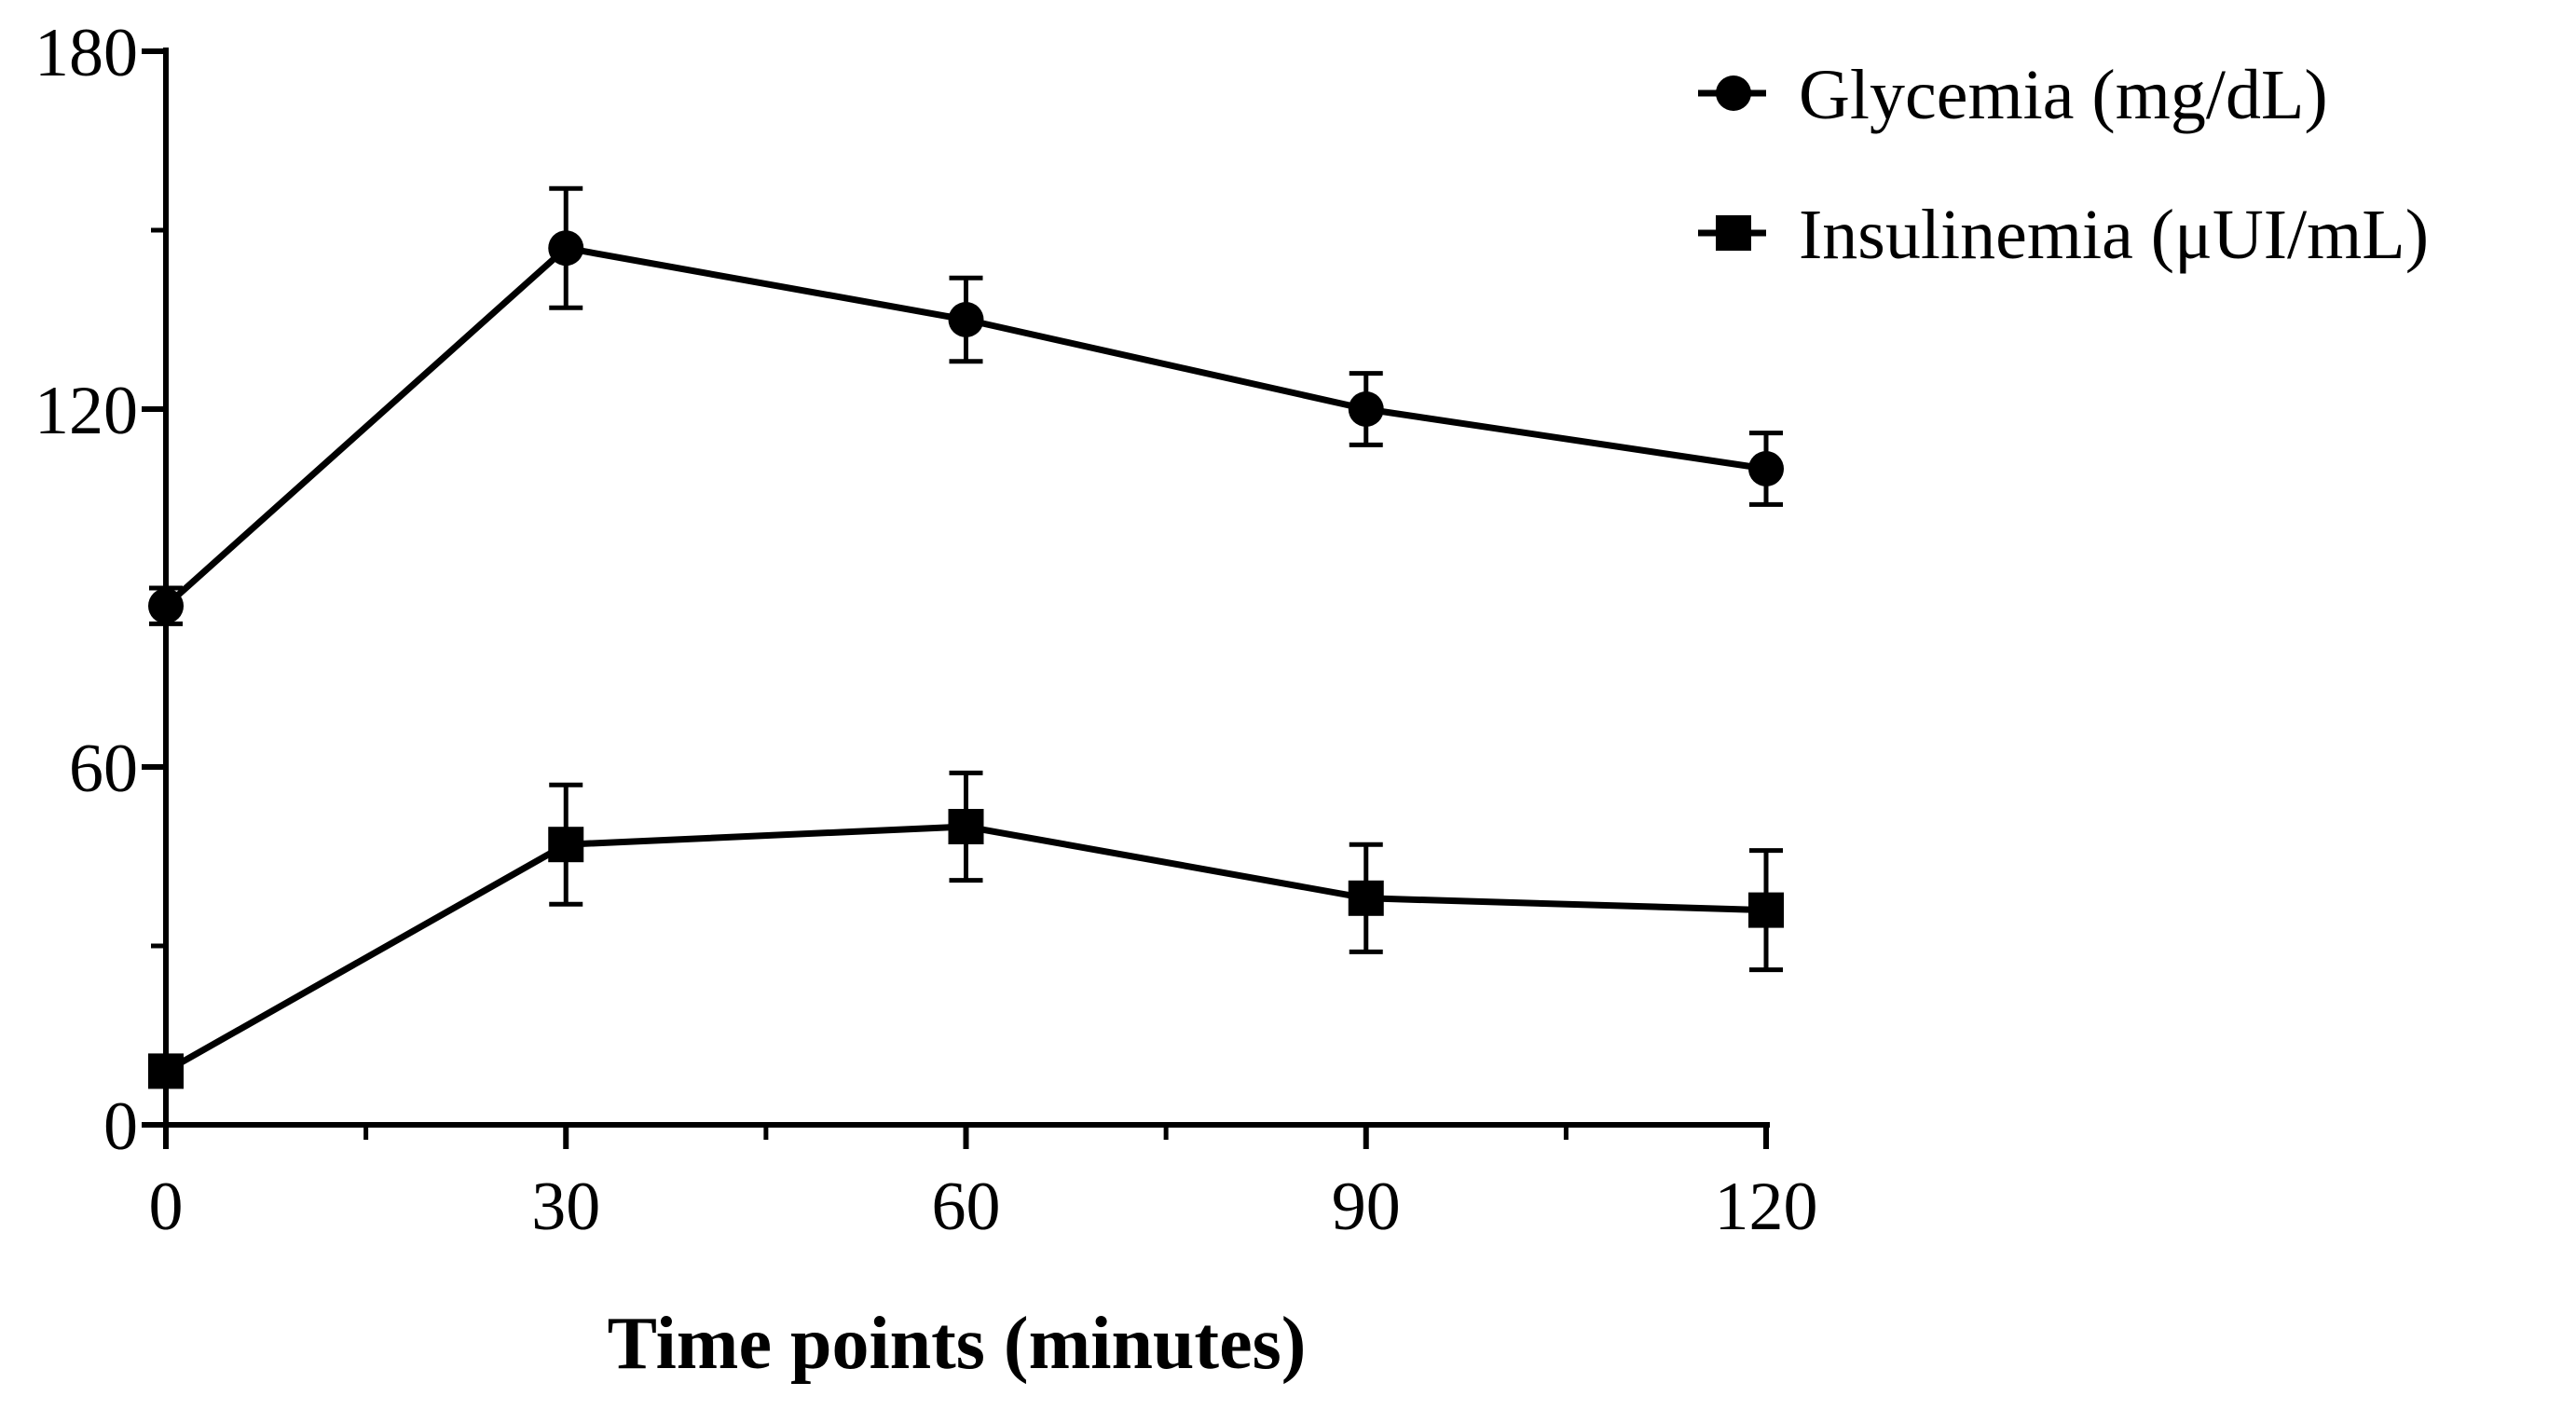  Describe the element at coordinates (957, 1344) in the screenshot. I see `x-axis-title: Time points (minutes)` at that location.